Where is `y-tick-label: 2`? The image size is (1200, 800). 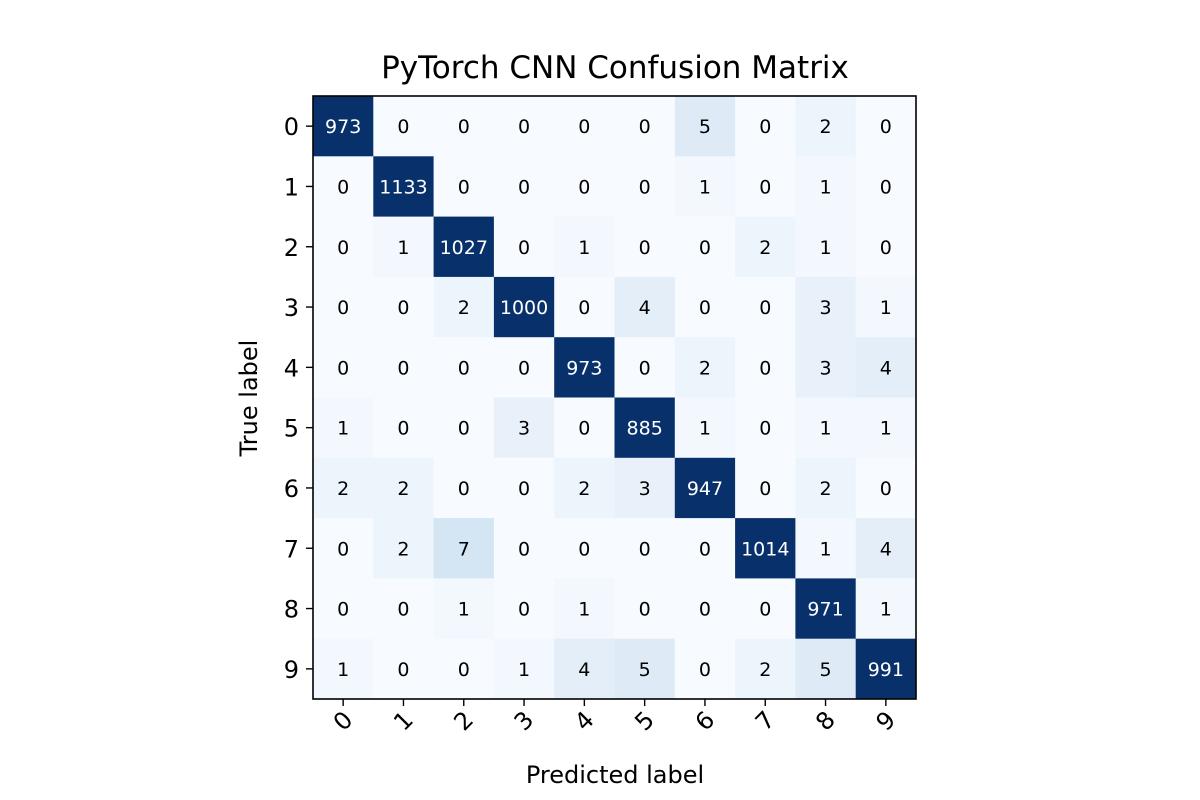 y-tick-label: 2 is located at coordinates (291, 248).